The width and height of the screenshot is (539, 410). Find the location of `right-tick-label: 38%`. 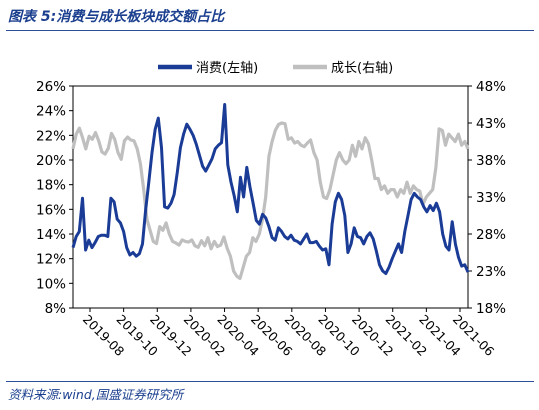

right-tick-label: 38% is located at coordinates (491, 161).